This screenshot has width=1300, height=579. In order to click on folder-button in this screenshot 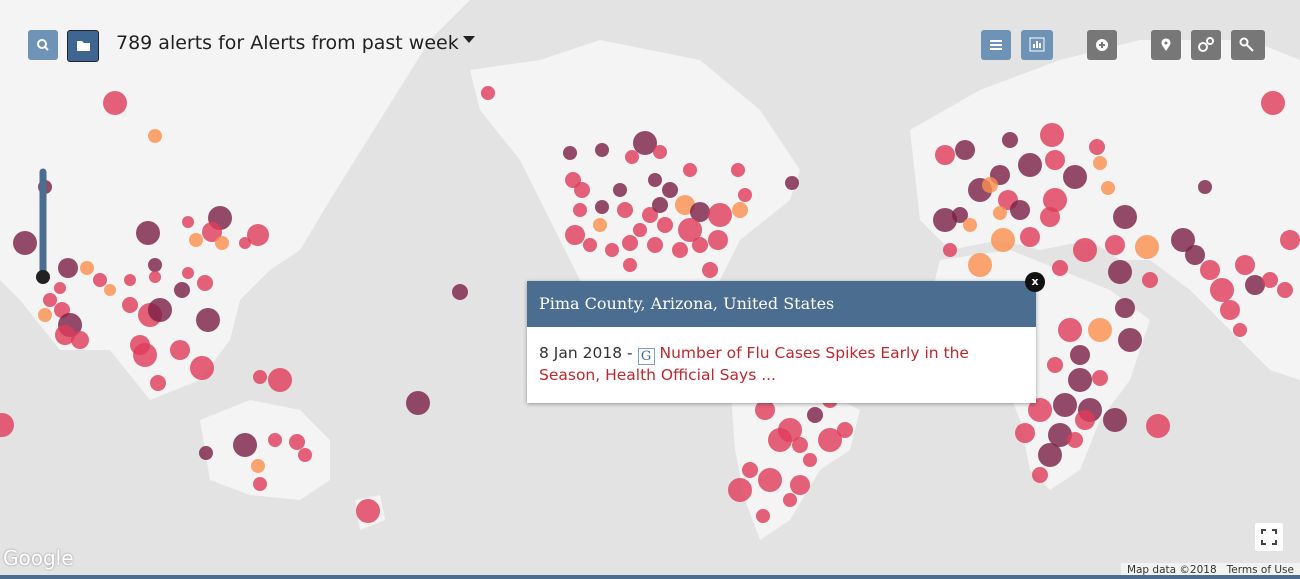, I will do `click(83, 46)`.